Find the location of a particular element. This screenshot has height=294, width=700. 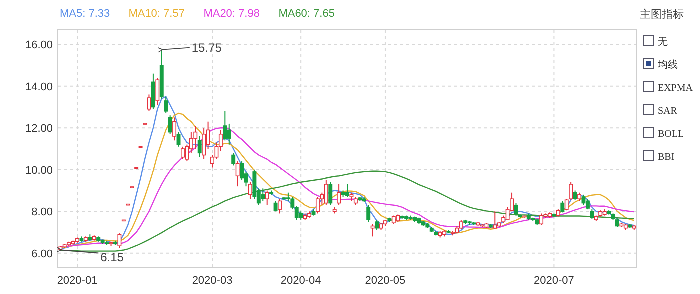

y-tick-label: 6.00 is located at coordinates (42, 254).